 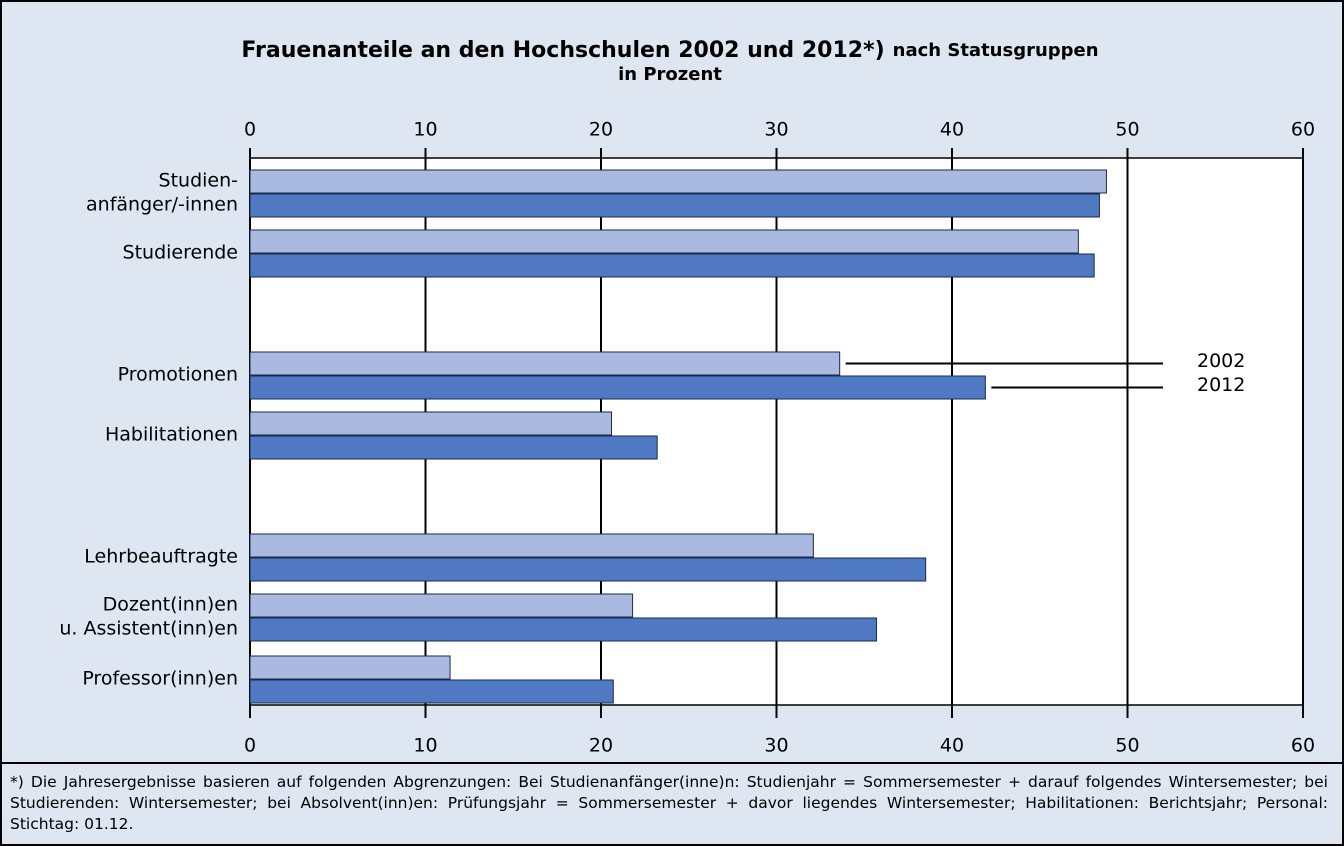 What do you see at coordinates (996, 50) in the screenshot?
I see `chart-title-suffix: nach Statusgruppen` at bounding box center [996, 50].